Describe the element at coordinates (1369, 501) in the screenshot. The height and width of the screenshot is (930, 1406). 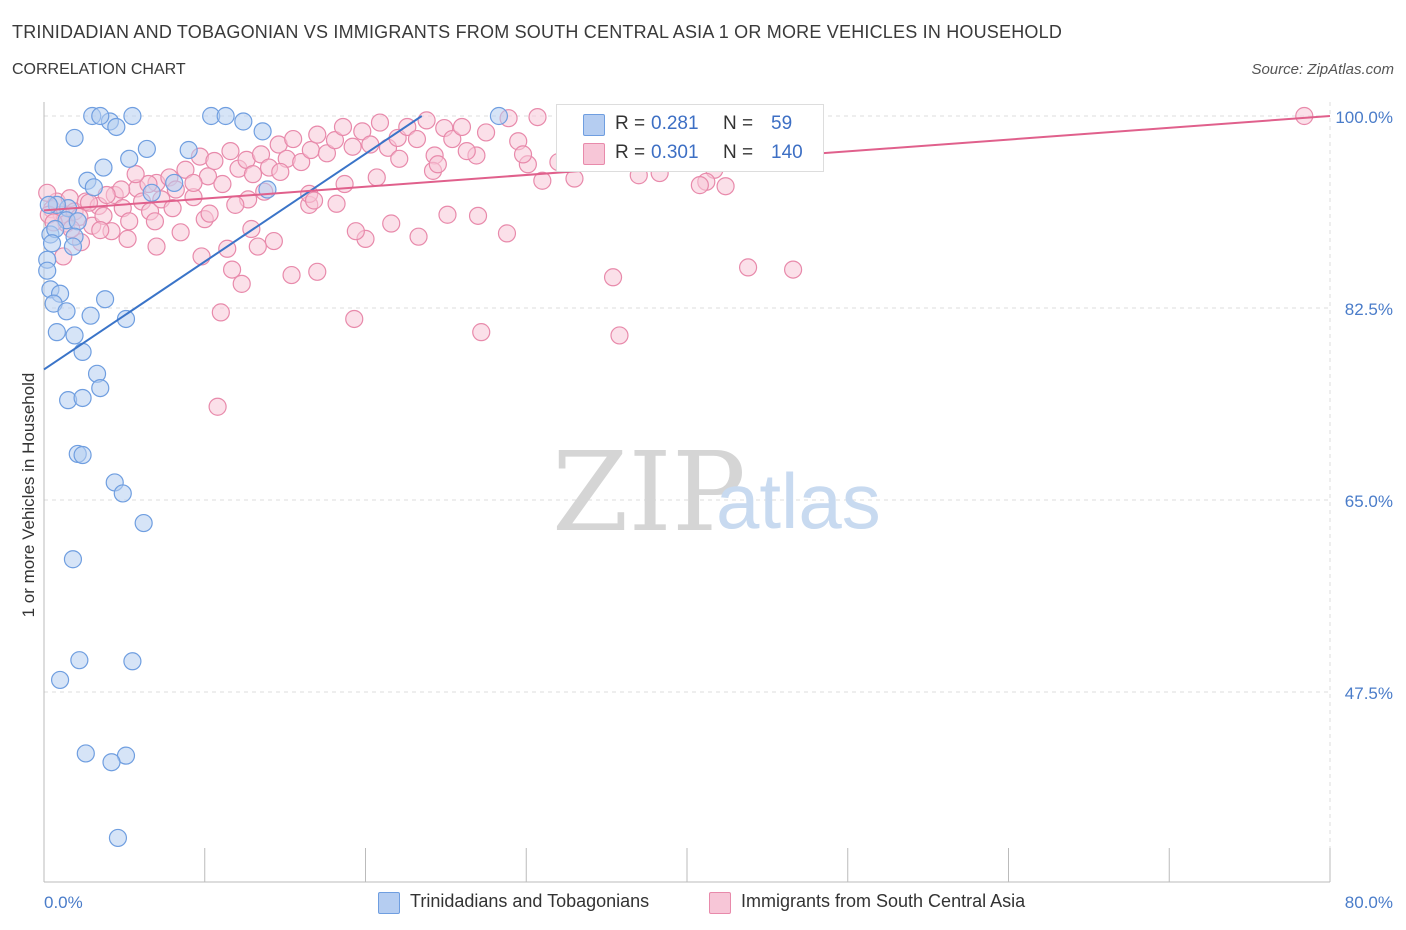
I see `y-tick-label: 65.0%` at that location.